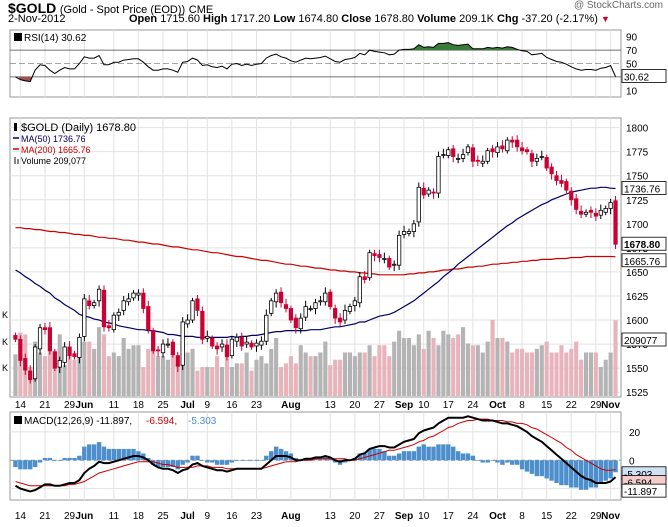 This screenshot has height=527, width=668. What do you see at coordinates (201, 10) in the screenshot?
I see `exchange: CME` at bounding box center [201, 10].